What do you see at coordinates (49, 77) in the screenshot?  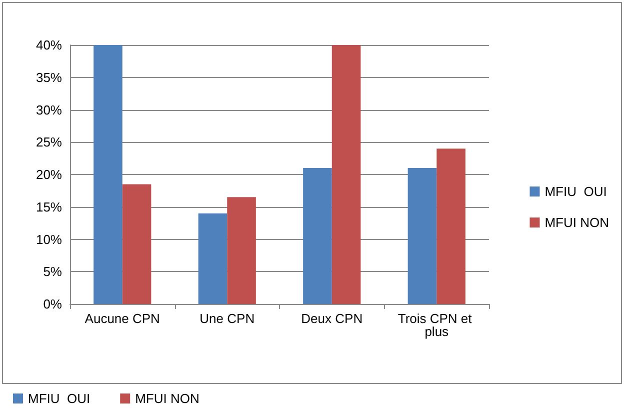 I see `y-tick-label: 35%` at bounding box center [49, 77].